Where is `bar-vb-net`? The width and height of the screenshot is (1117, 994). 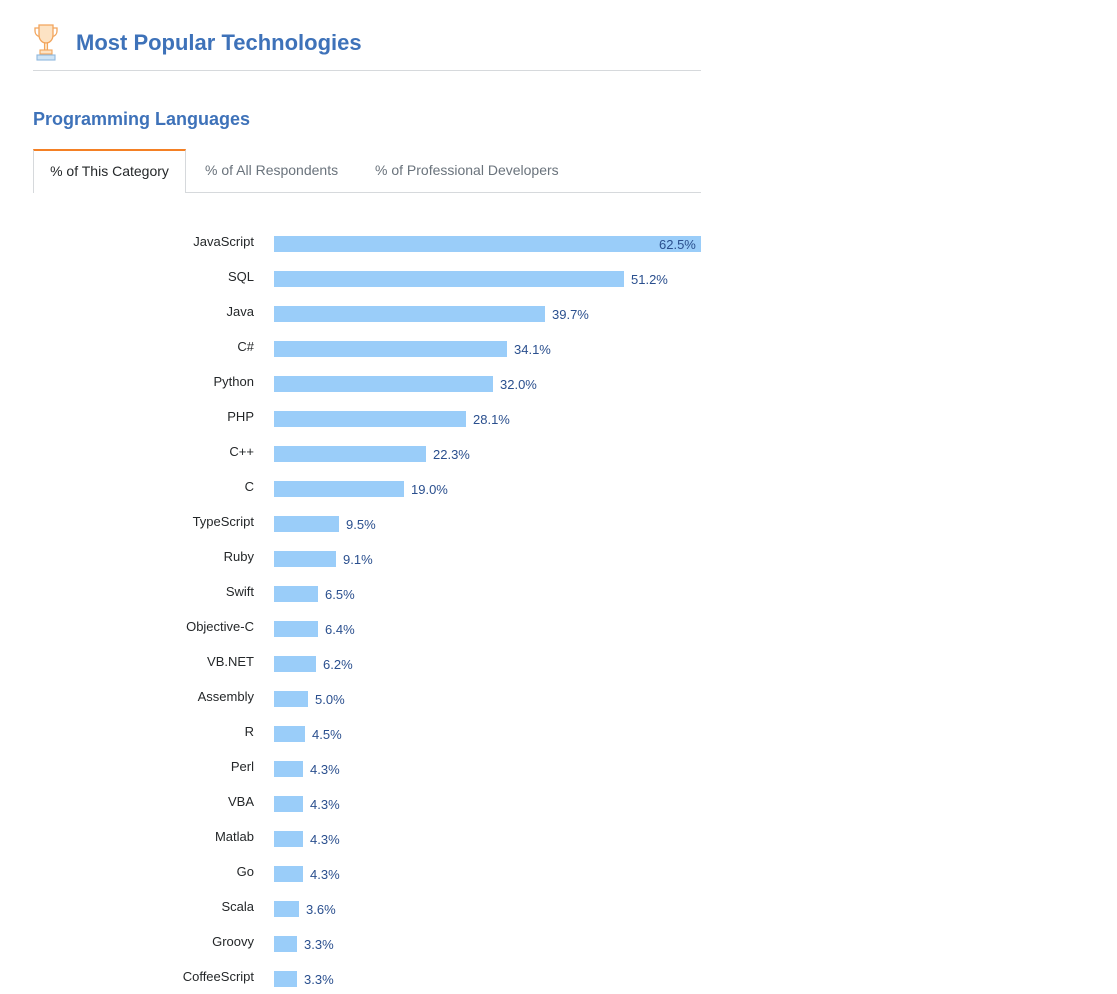 bar-vb-net is located at coordinates (295, 664).